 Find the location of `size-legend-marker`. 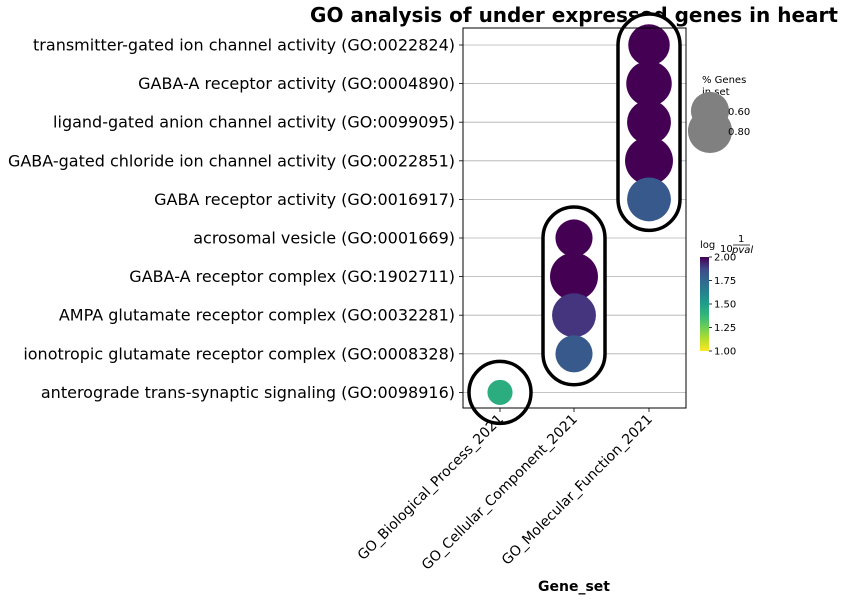

size-legend-marker is located at coordinates (710, 131).